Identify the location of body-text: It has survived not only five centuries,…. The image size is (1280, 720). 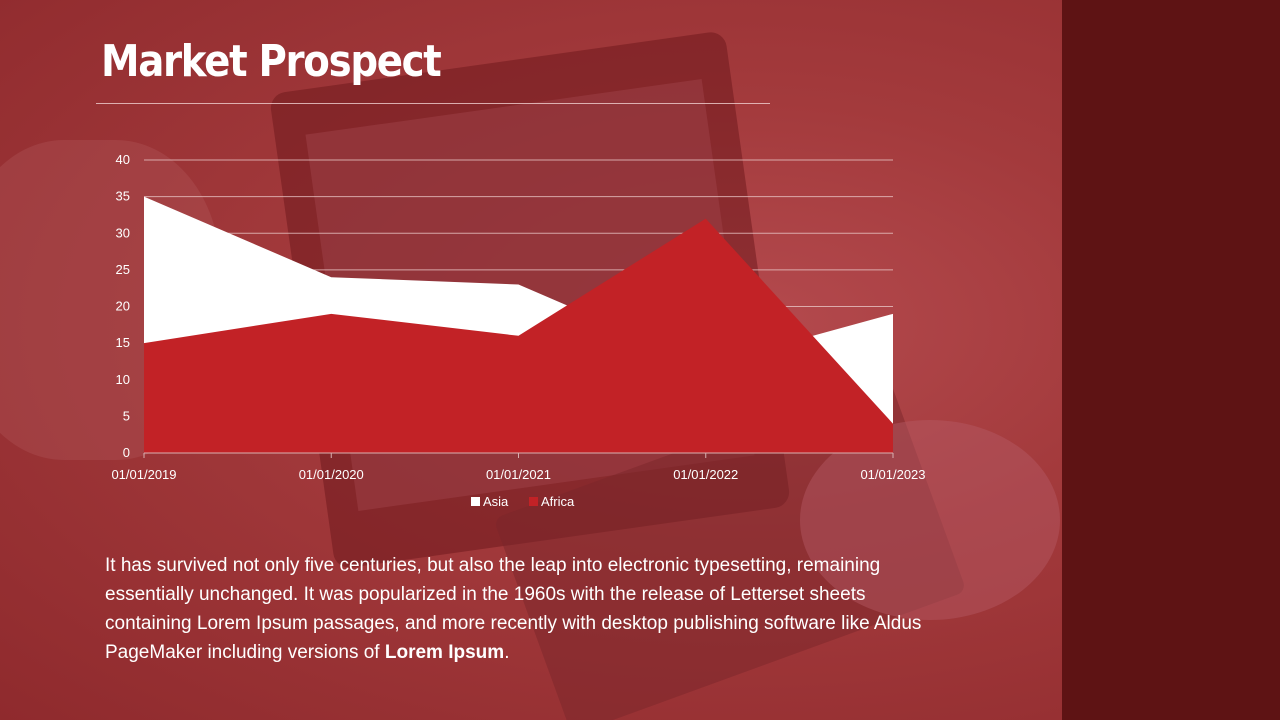
(513, 609).